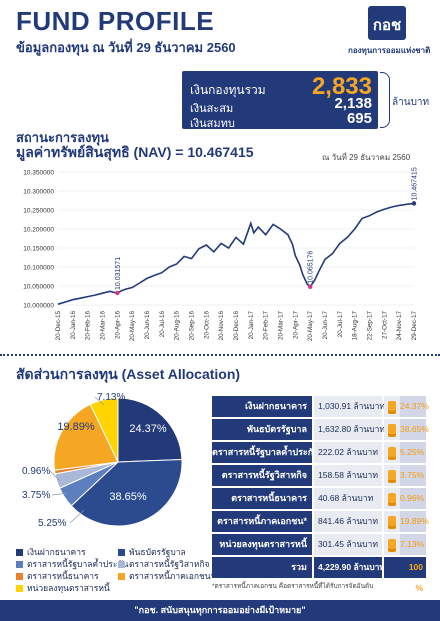  What do you see at coordinates (126, 47) in the screenshot?
I see `page-subtitle: ข้อมูลกองทุน ณ วันที่ 29 ธันวาคม 2560` at bounding box center [126, 47].